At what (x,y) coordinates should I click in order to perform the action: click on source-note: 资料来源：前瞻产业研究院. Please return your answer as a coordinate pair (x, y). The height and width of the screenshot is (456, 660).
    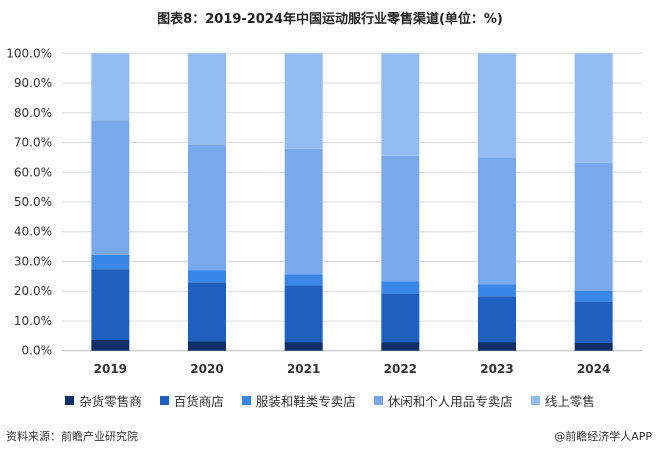
    Looking at the image, I should click on (72, 436).